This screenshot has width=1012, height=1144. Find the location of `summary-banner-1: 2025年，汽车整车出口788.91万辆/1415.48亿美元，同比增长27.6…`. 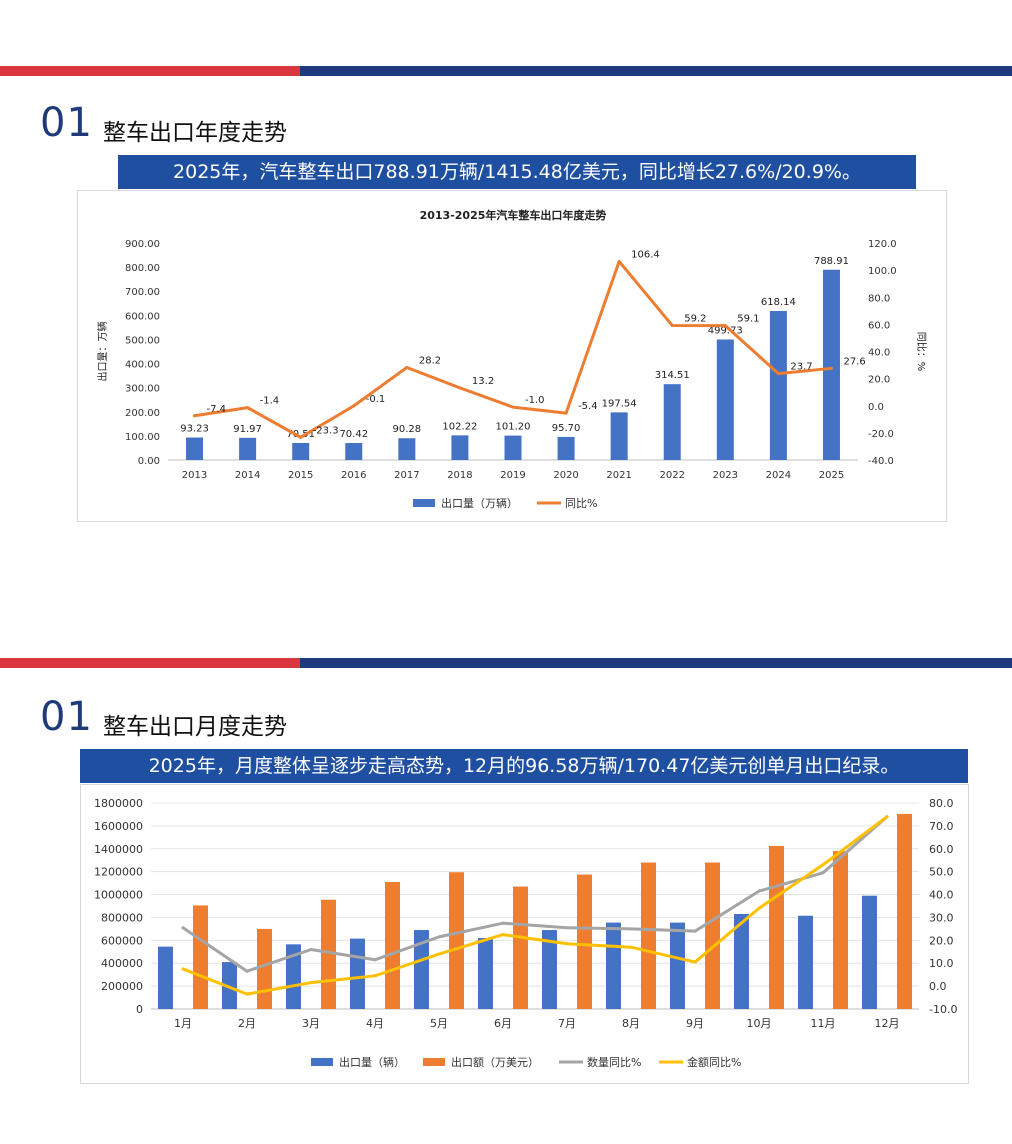

summary-banner-1: 2025年，汽车整车出口788.91万辆/1415.48亿美元，同比增长27.6… is located at coordinates (517, 172).